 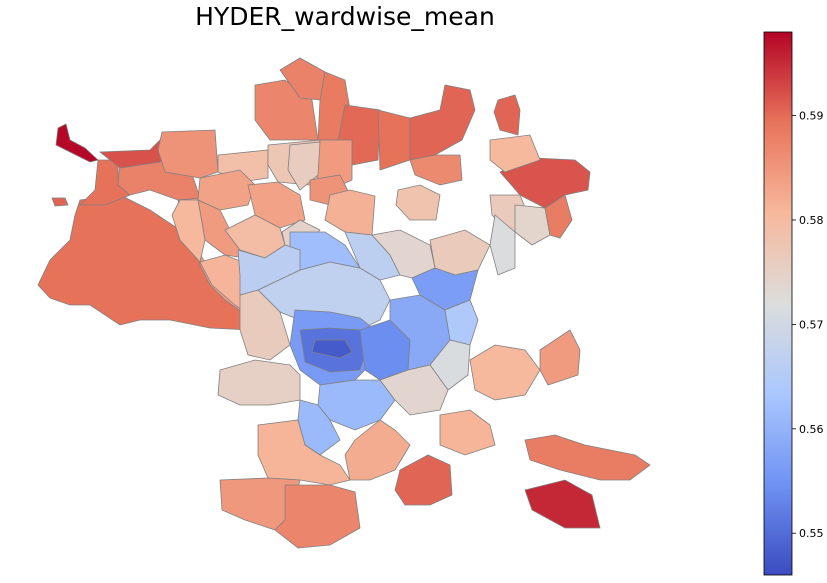 What do you see at coordinates (778, 303) in the screenshot?
I see `colorbar-gradient` at bounding box center [778, 303].